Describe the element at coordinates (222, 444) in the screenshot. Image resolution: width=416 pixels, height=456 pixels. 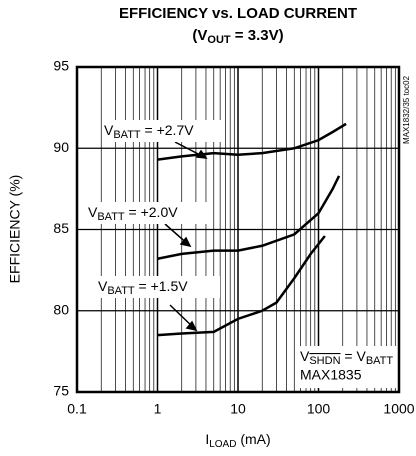
I see `xlabel-sub: LOAD` at that location.